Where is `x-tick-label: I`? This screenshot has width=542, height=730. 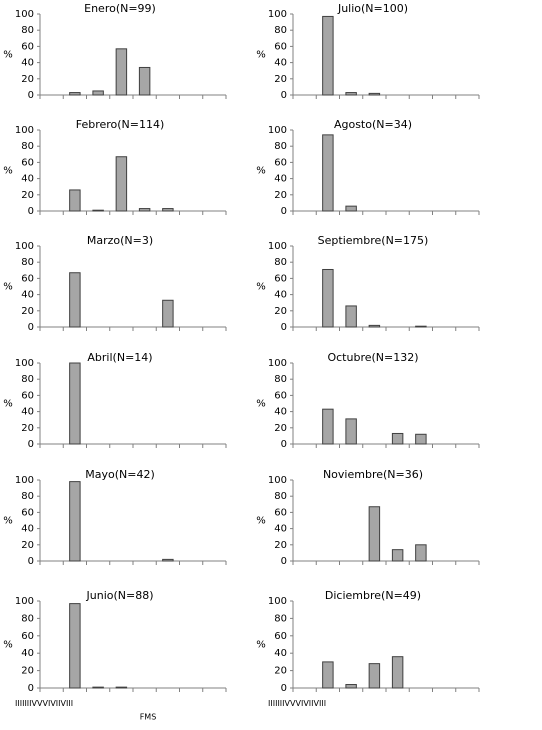 x-tick-label: I is located at coordinates (16, 703).